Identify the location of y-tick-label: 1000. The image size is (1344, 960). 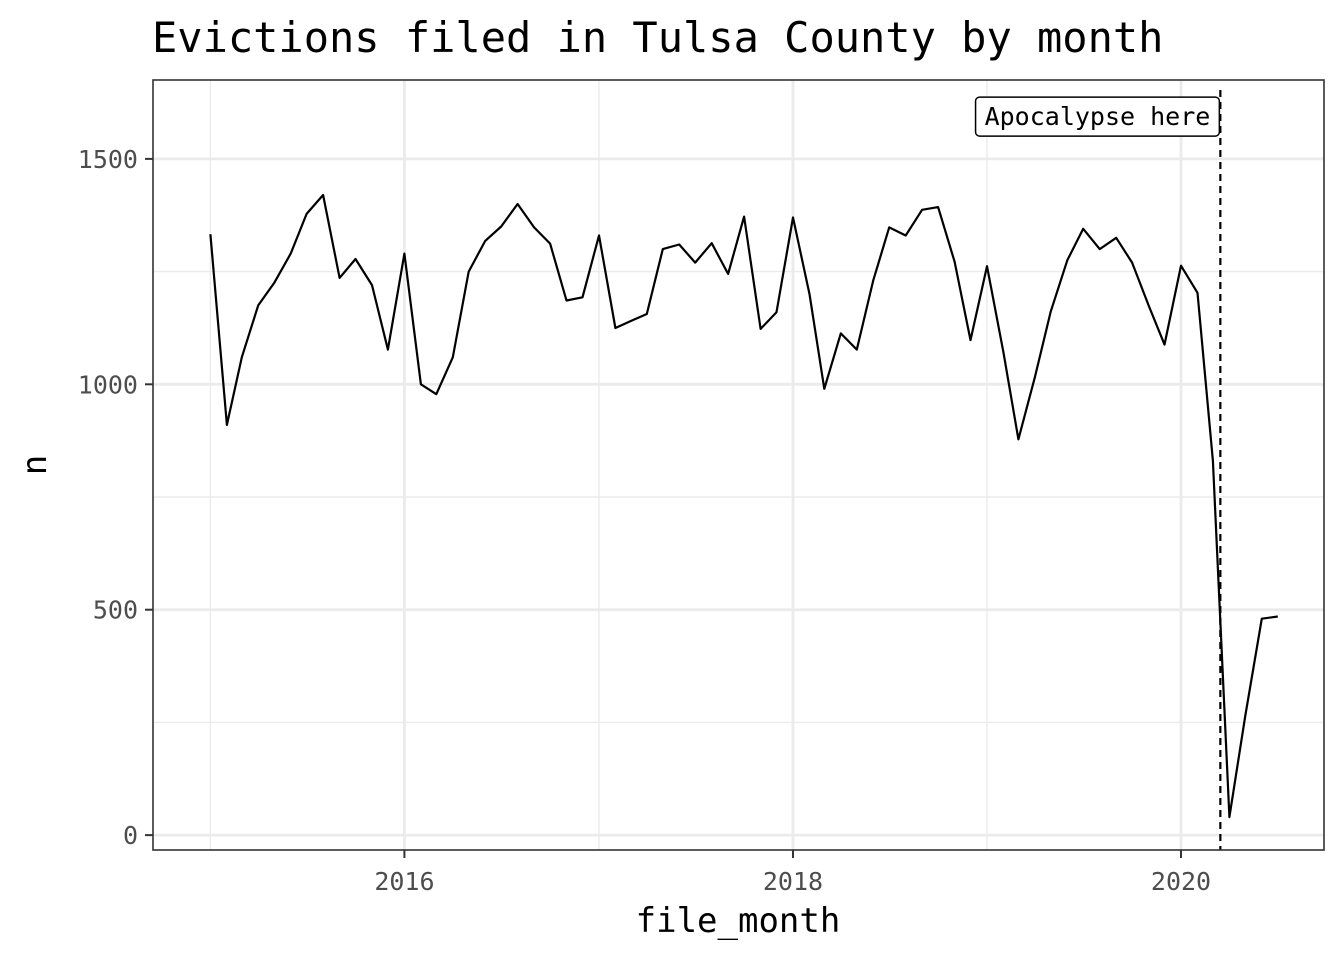
(108, 384).